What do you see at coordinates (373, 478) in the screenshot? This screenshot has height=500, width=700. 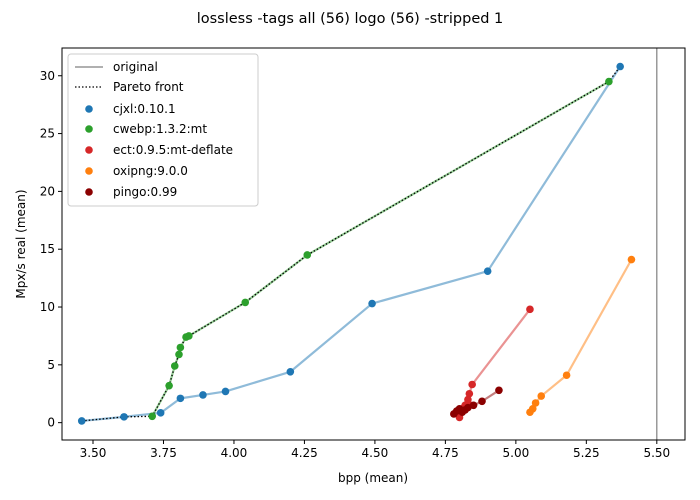 I see `x-axis-label: bpp (mean)` at bounding box center [373, 478].